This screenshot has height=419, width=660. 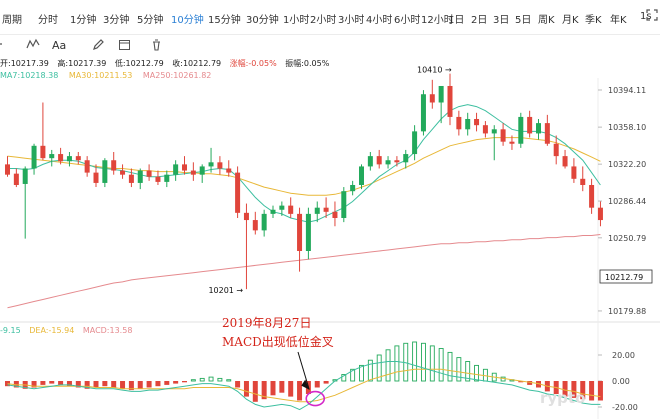 What do you see at coordinates (570, 20) in the screenshot?
I see `period-月K: 月K` at bounding box center [570, 20].